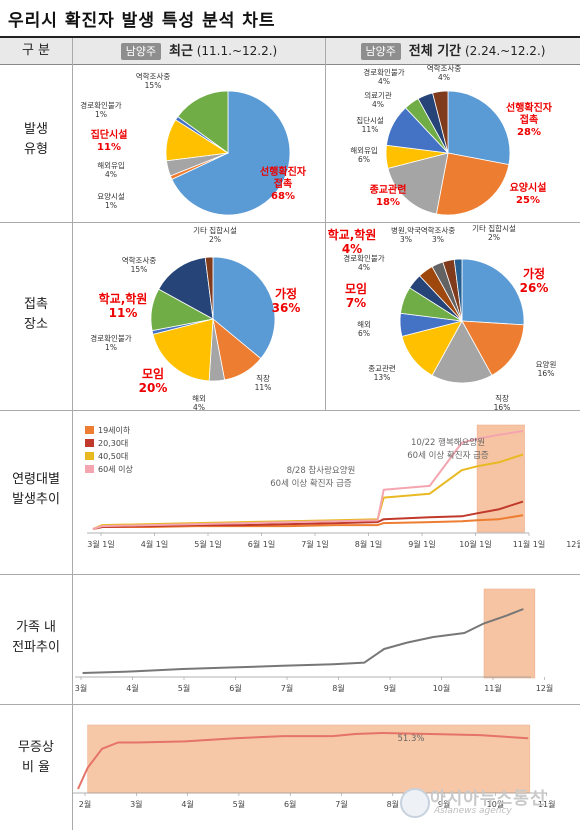  I want to click on row-label-place: 접촉 장소, so click(36, 315).